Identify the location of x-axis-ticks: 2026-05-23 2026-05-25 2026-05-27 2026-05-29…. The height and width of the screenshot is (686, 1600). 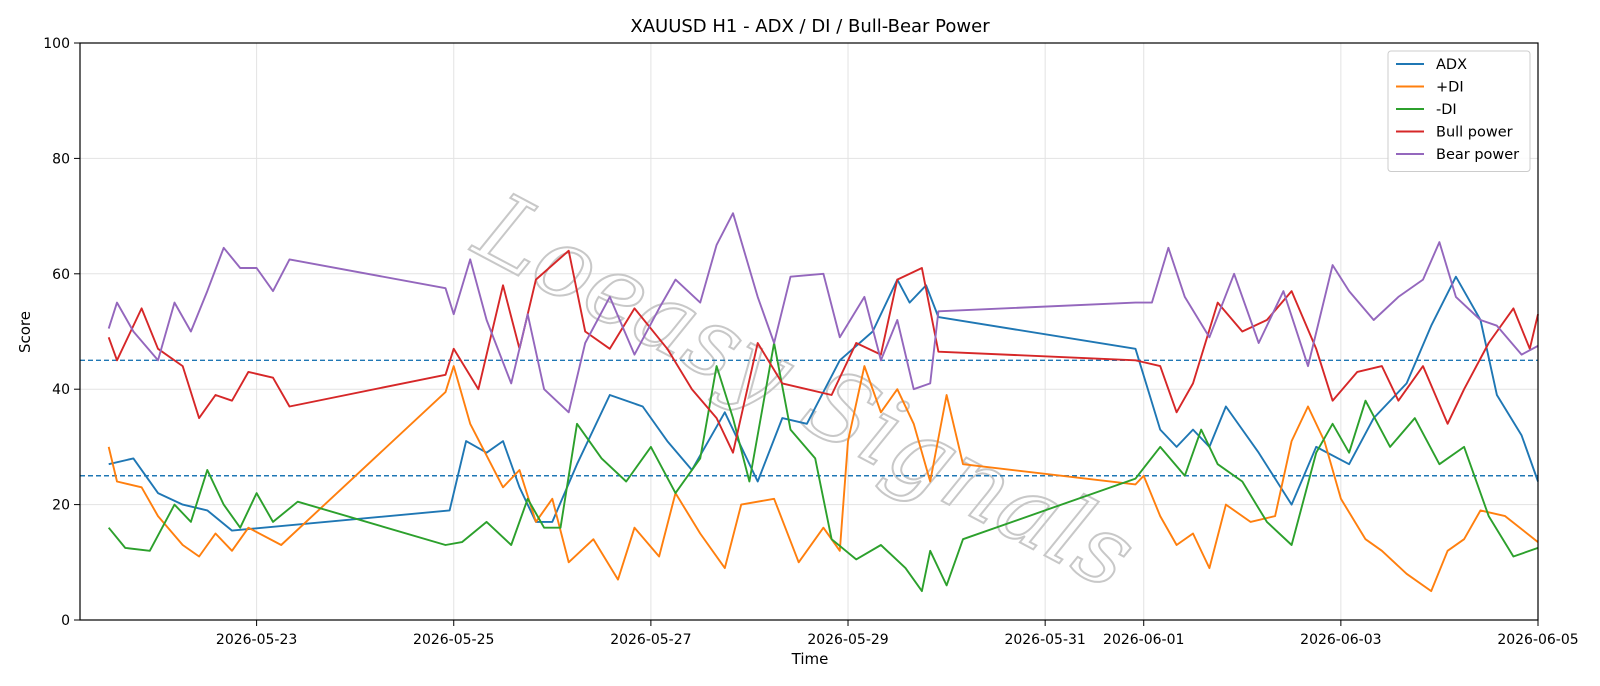
(897, 634).